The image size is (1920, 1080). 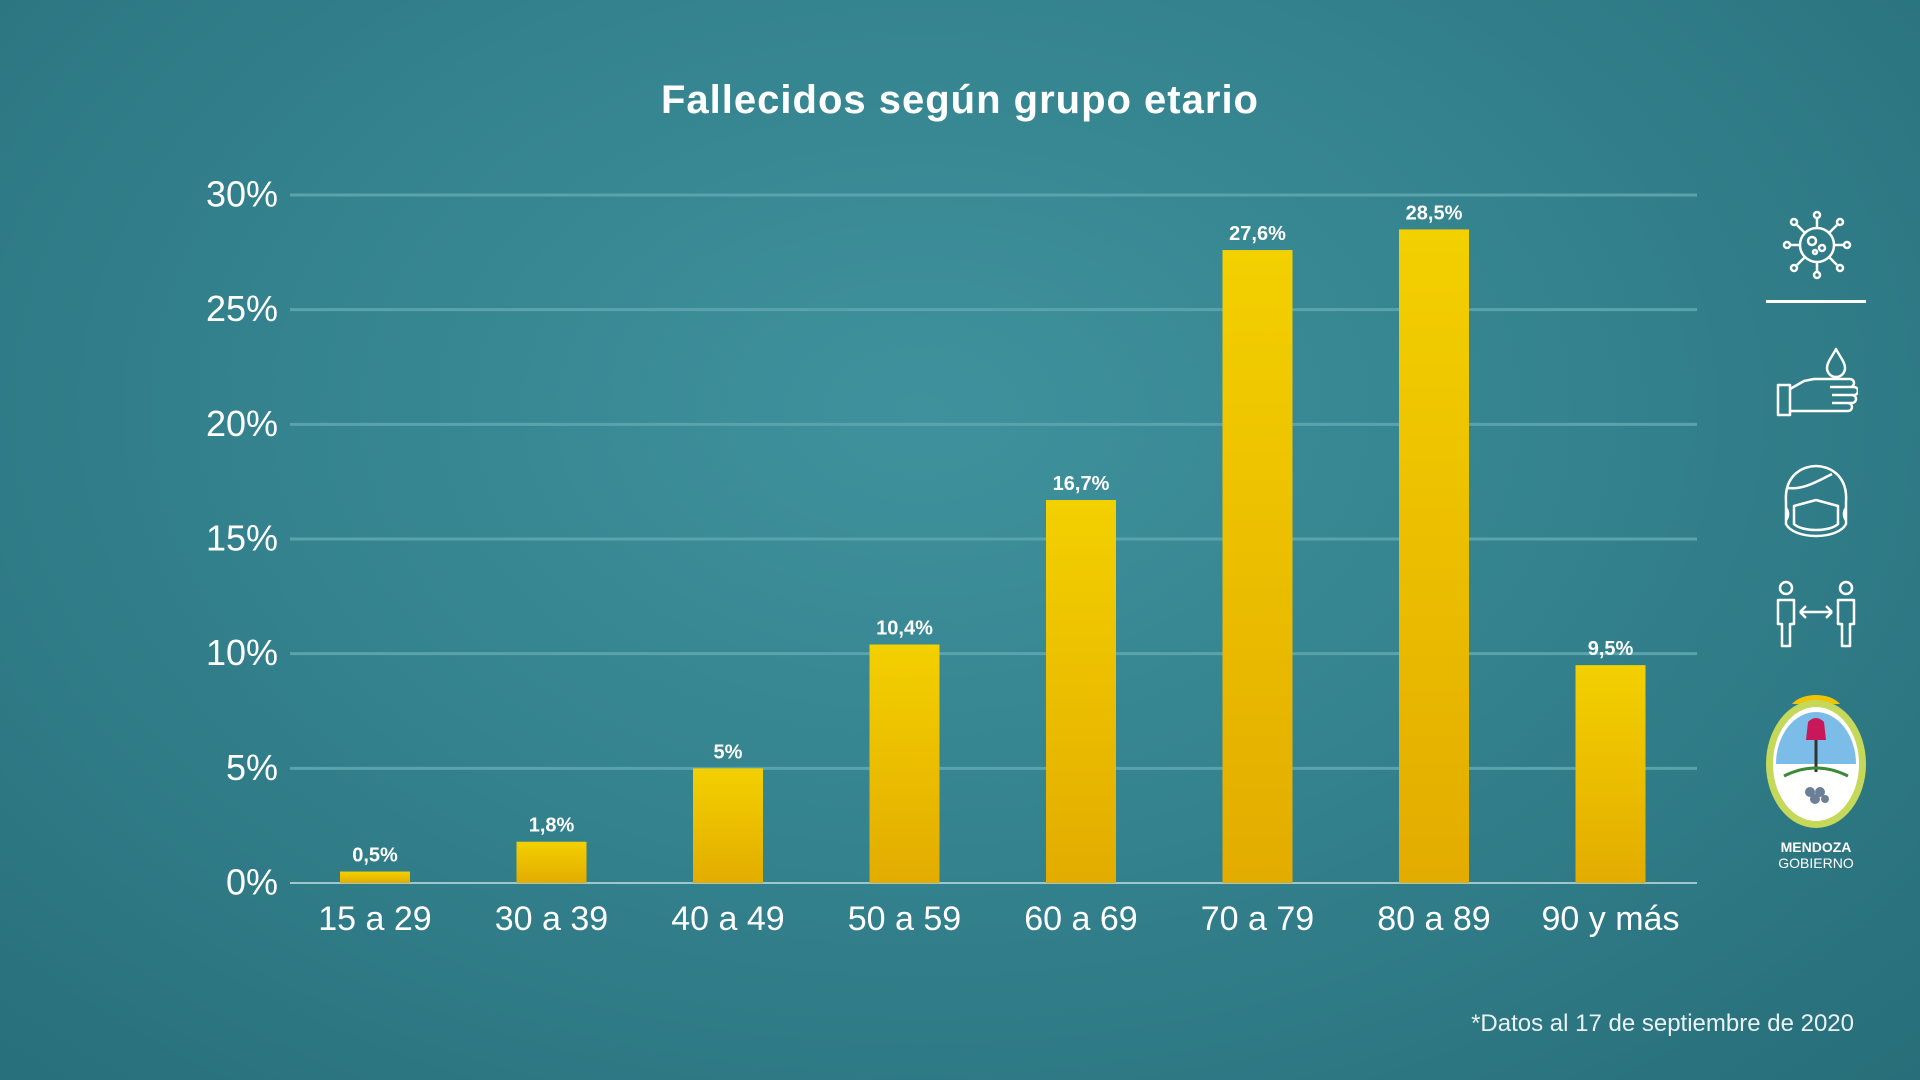 I want to click on x-tick-label: 30 a 39, so click(x=551, y=919).